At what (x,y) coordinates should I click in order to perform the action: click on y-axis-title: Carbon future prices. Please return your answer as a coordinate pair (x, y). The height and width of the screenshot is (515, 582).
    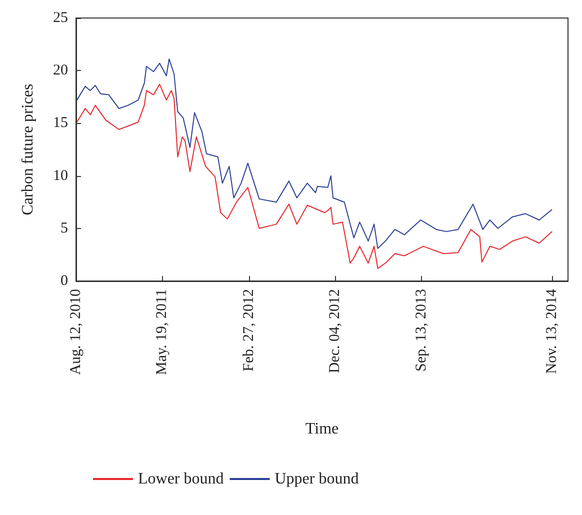
    Looking at the image, I should click on (28, 150).